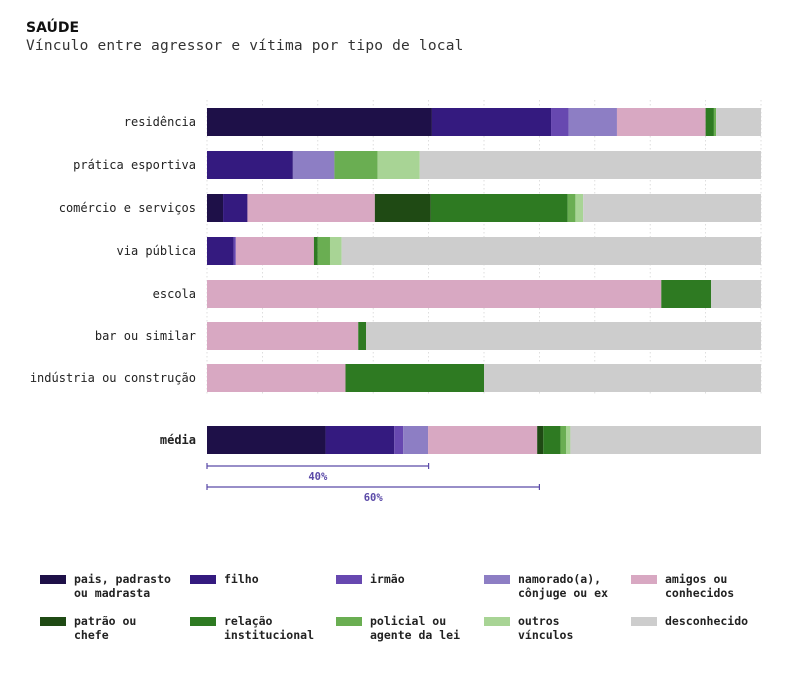 This screenshot has height=676, width=799. What do you see at coordinates (134, 165) in the screenshot?
I see `category-label: prática esportiva` at bounding box center [134, 165].